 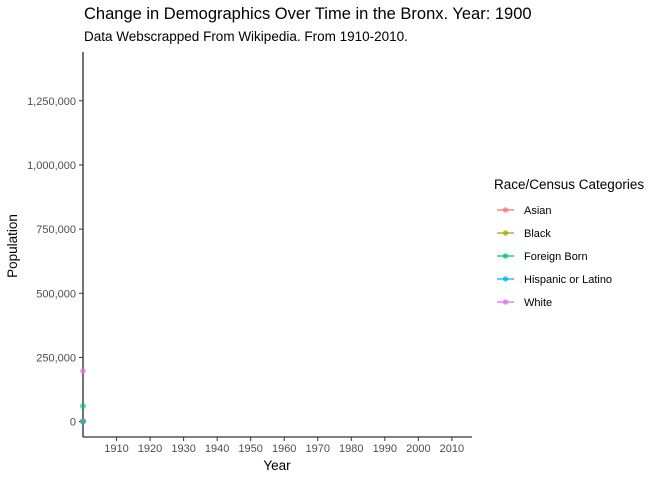 I want to click on x-tick-label: 1920, so click(x=150, y=449).